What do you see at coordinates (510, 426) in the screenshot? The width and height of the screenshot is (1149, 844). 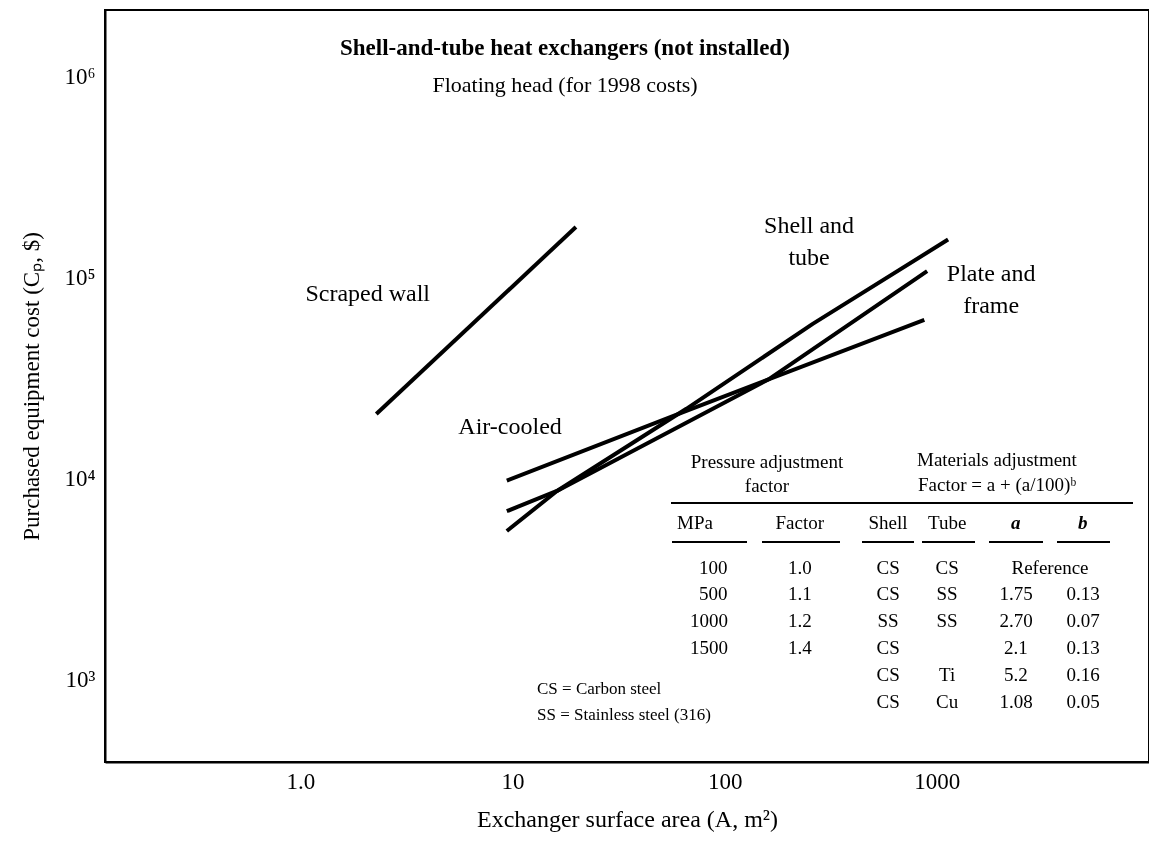 I see `series-label: Air-cooled` at bounding box center [510, 426].